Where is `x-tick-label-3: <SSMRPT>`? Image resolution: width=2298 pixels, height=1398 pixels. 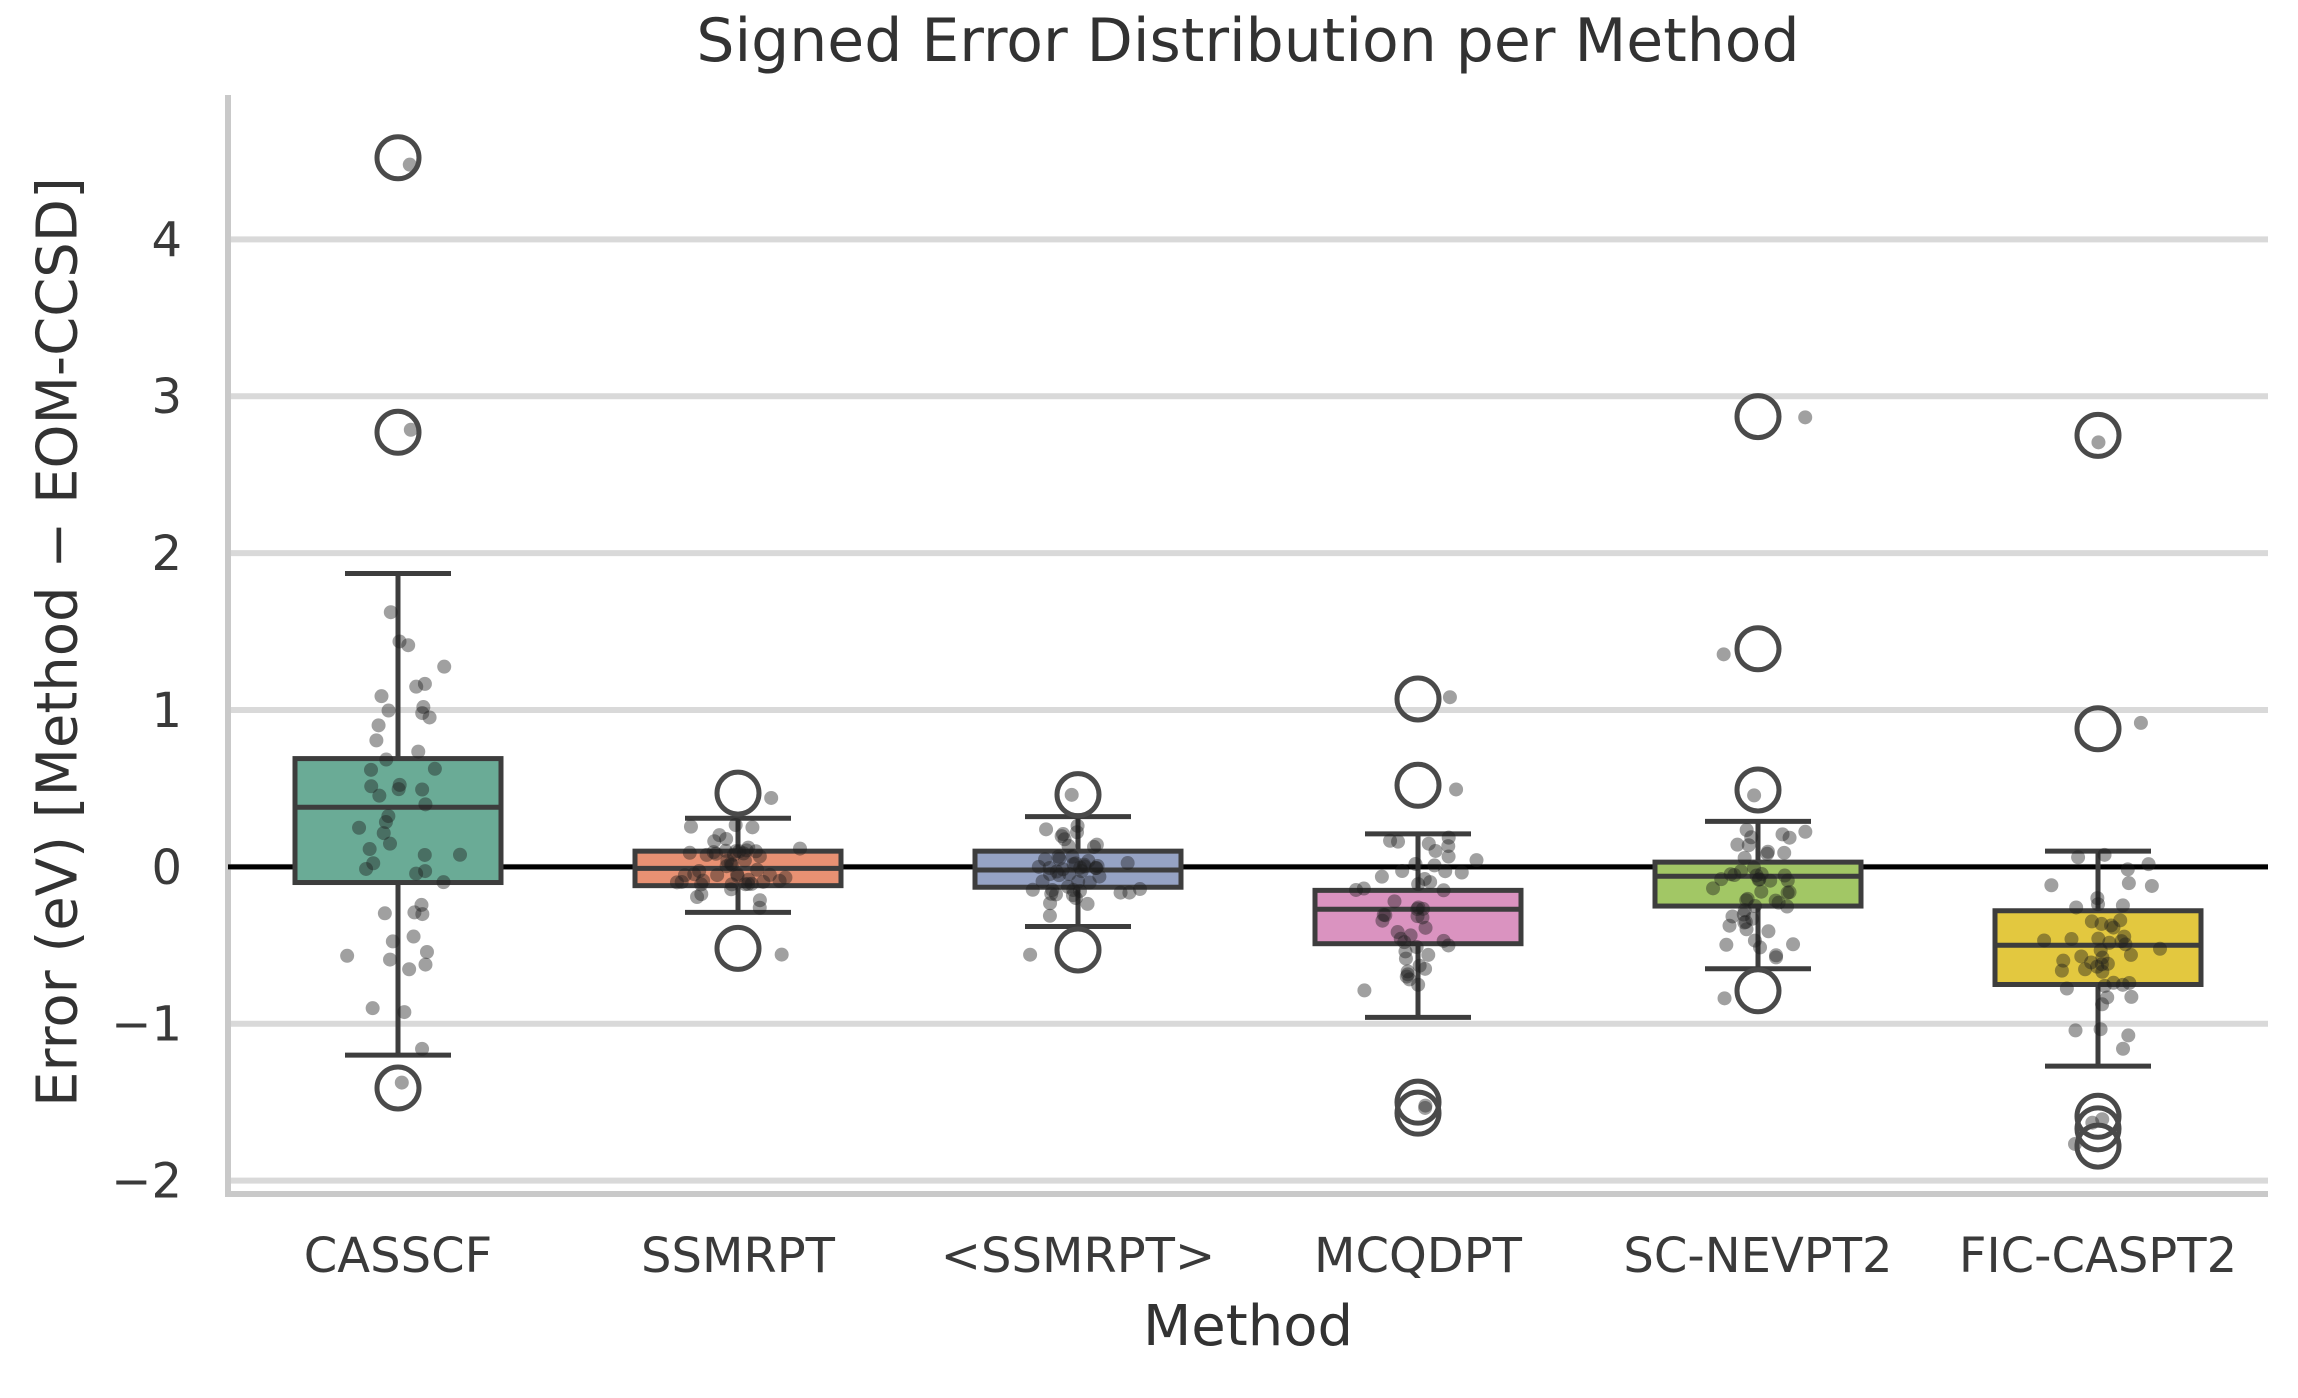 x-tick-label-3: <SSMRPT> is located at coordinates (1078, 1256).